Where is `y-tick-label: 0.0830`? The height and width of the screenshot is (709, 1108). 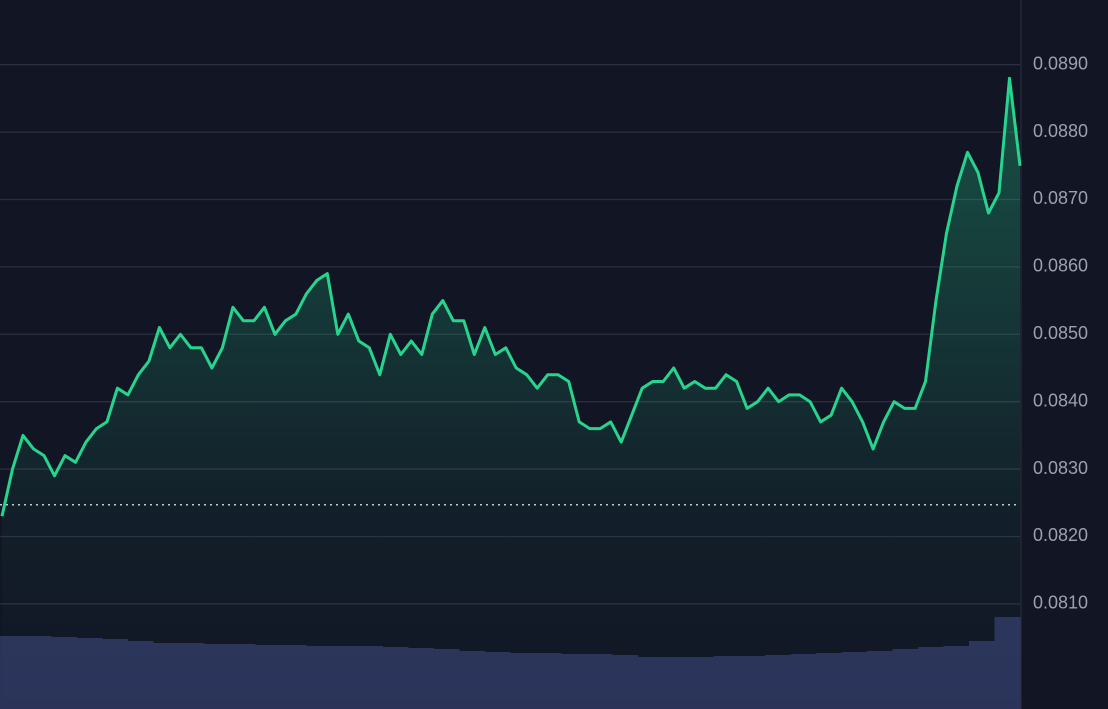 y-tick-label: 0.0830 is located at coordinates (1060, 468).